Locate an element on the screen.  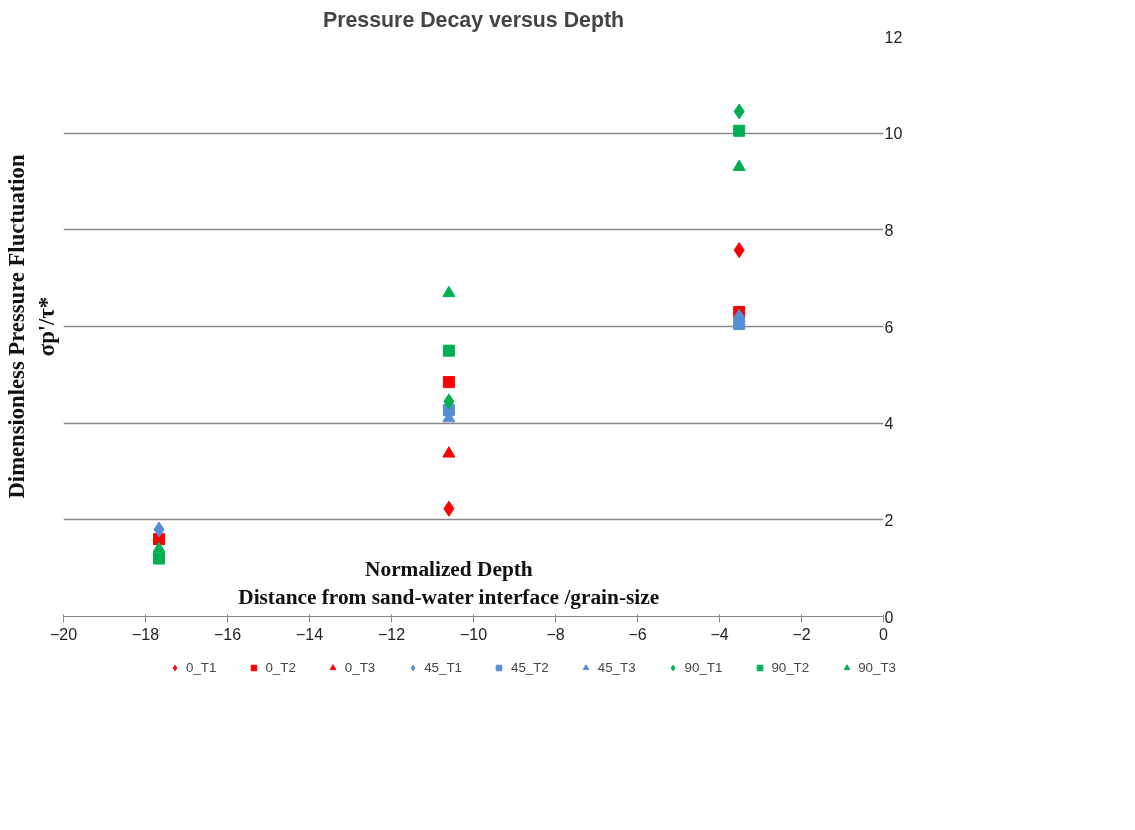
y-tick-label: 10 is located at coordinates (893, 134).